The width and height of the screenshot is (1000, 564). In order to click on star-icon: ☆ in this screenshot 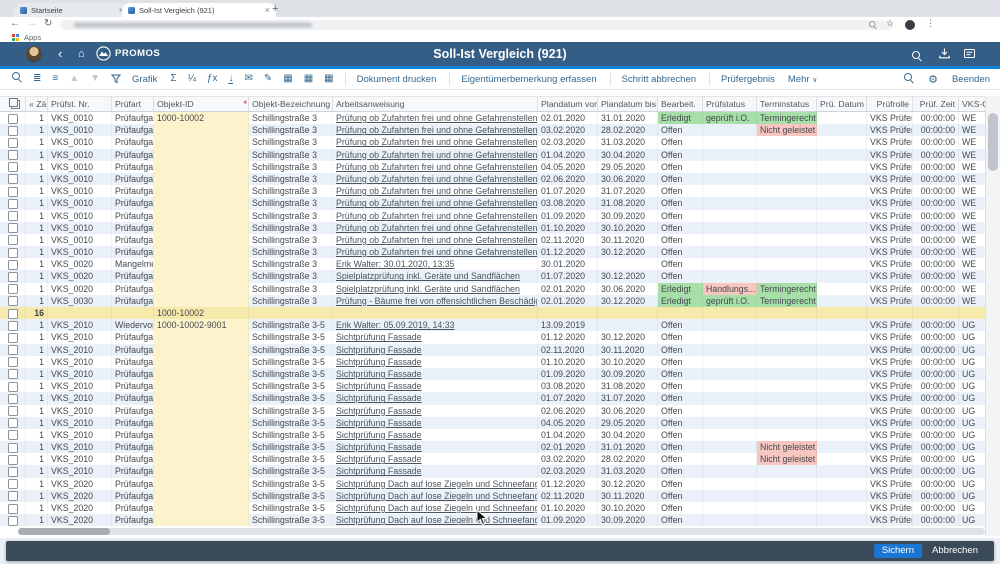, I will do `click(890, 23)`.